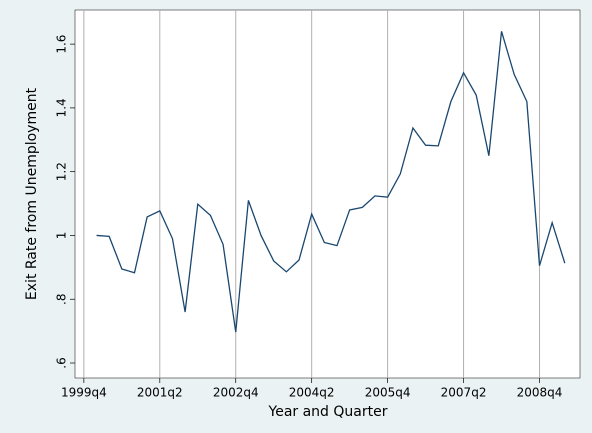 The image size is (592, 433). I want to click on y-tick-label: 1, so click(62, 236).